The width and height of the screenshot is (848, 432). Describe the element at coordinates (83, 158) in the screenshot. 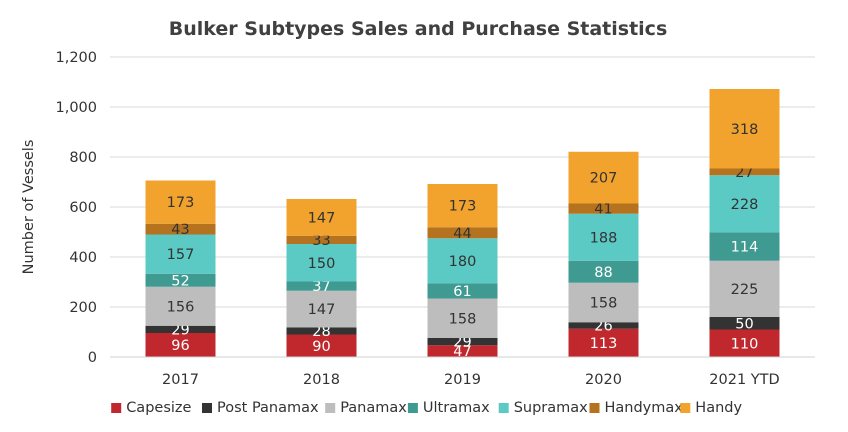

I see `y-tick-label: 800` at that location.